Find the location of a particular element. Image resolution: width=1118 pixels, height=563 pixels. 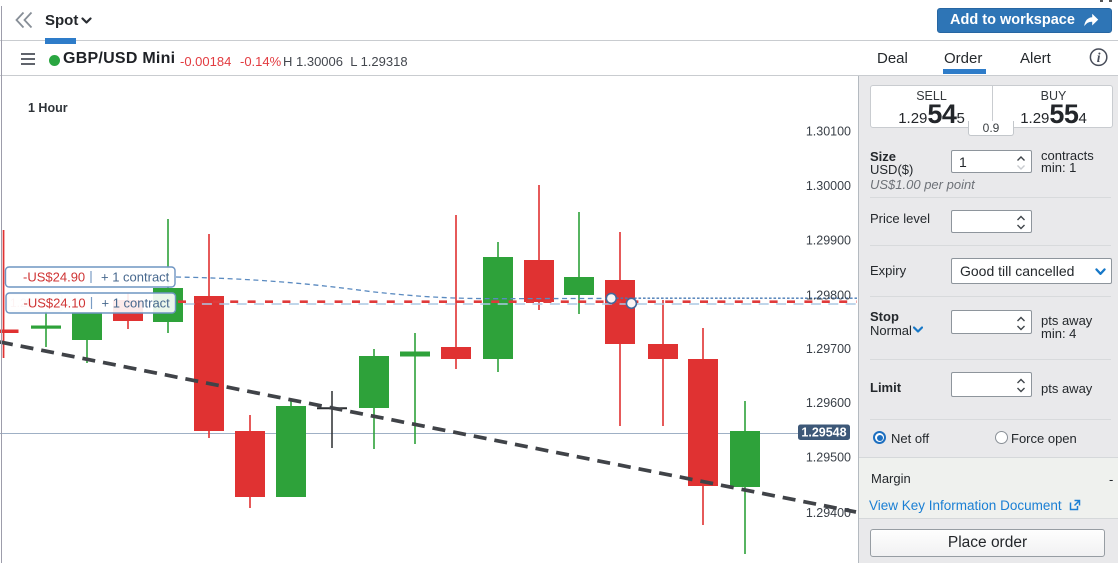

svg-text: 1.29800 is located at coordinates (828, 296).